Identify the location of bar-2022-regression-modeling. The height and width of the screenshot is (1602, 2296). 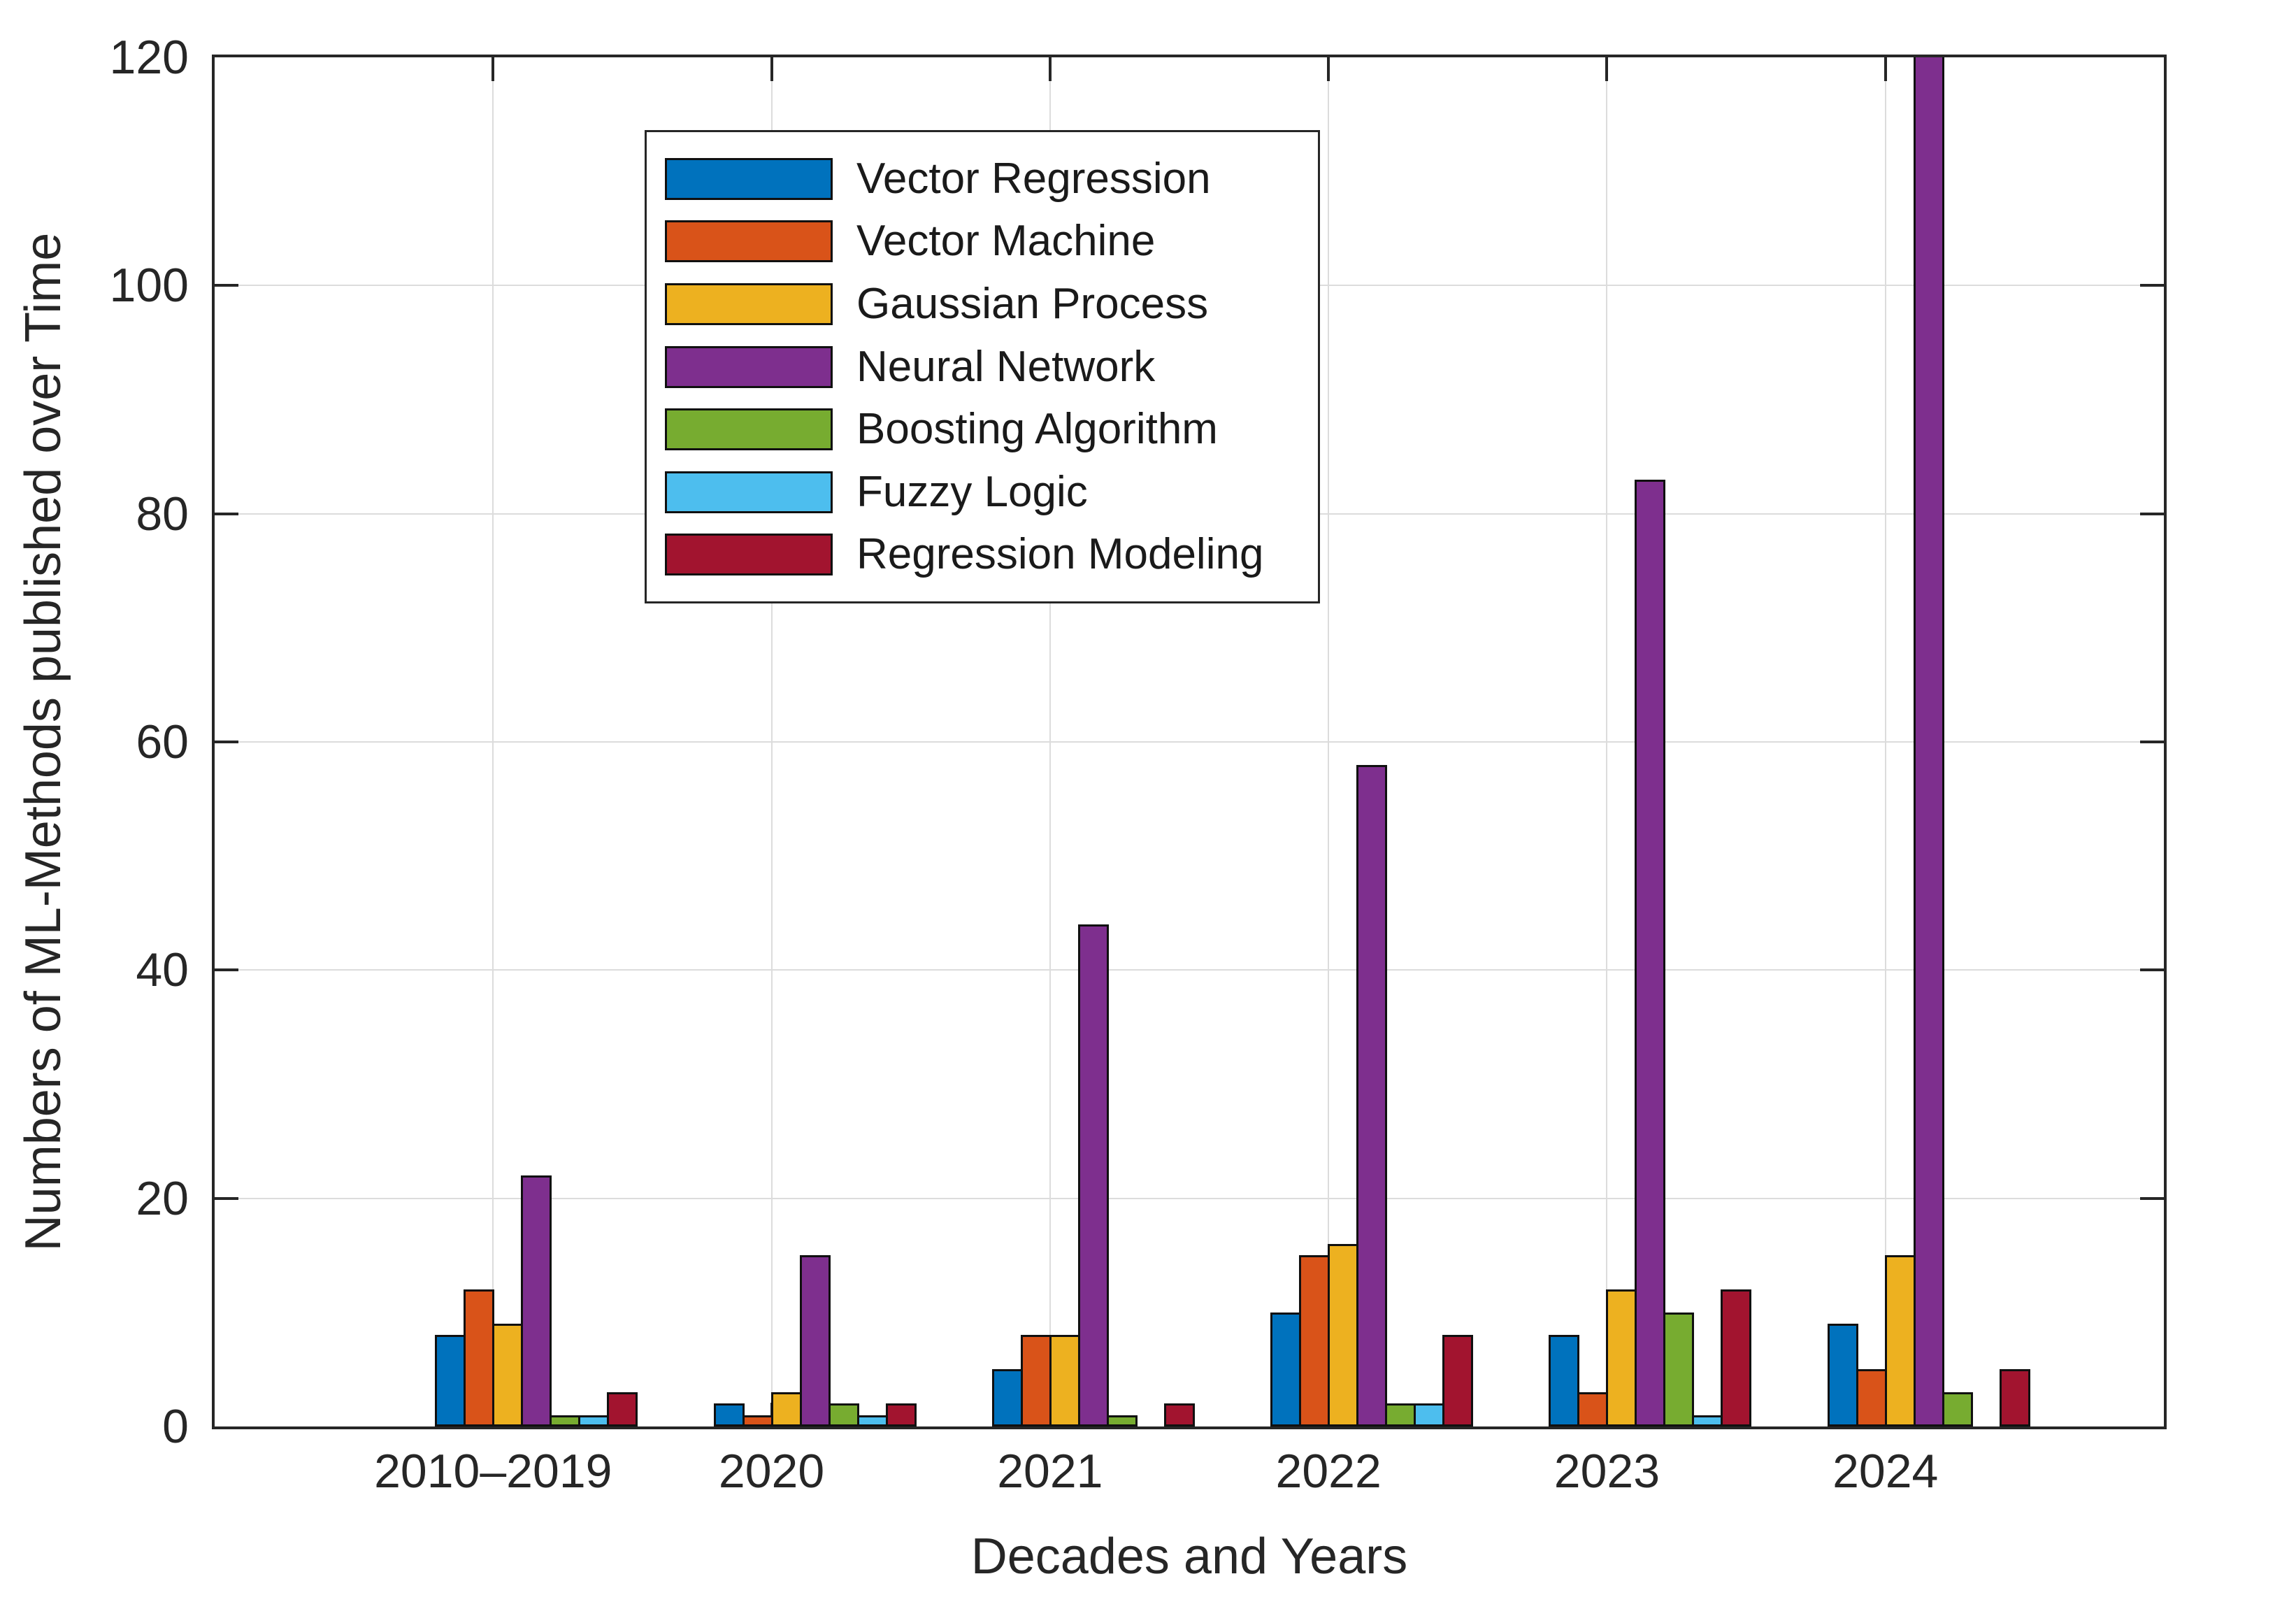
(1458, 1381).